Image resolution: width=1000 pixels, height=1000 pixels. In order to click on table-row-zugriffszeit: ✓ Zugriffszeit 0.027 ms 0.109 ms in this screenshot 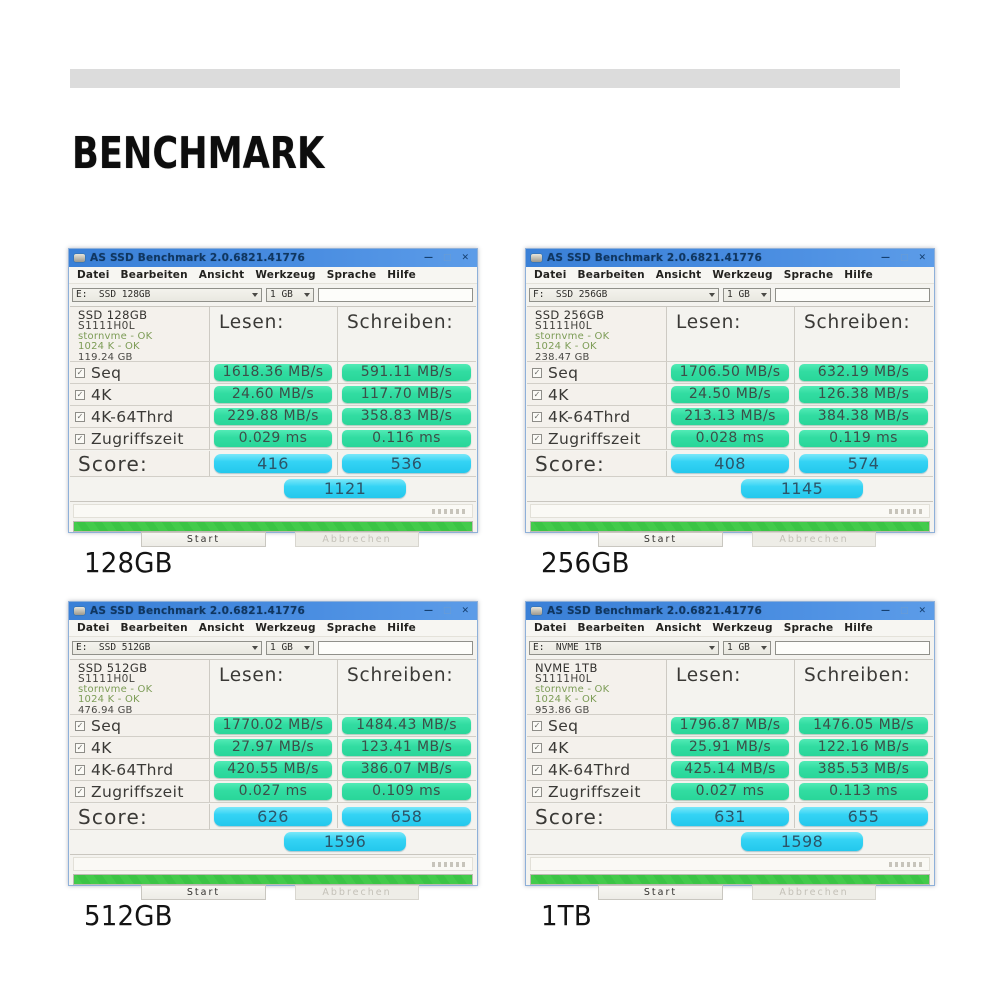, I will do `click(273, 792)`.